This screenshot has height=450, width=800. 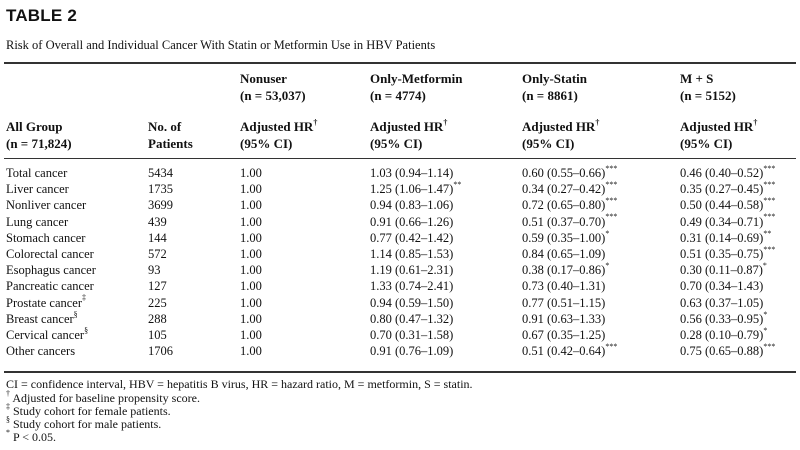 I want to click on footnote: § Study cohort for male patients., so click(x=84, y=423).